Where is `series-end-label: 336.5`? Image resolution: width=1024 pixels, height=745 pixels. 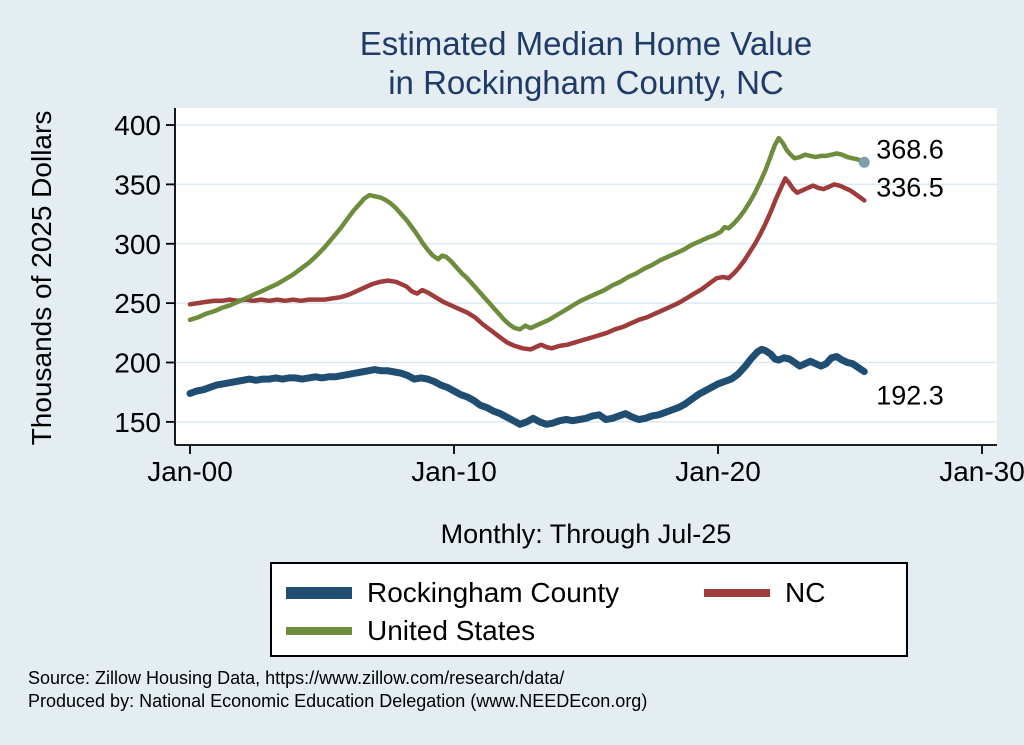 series-end-label: 336.5 is located at coordinates (910, 187).